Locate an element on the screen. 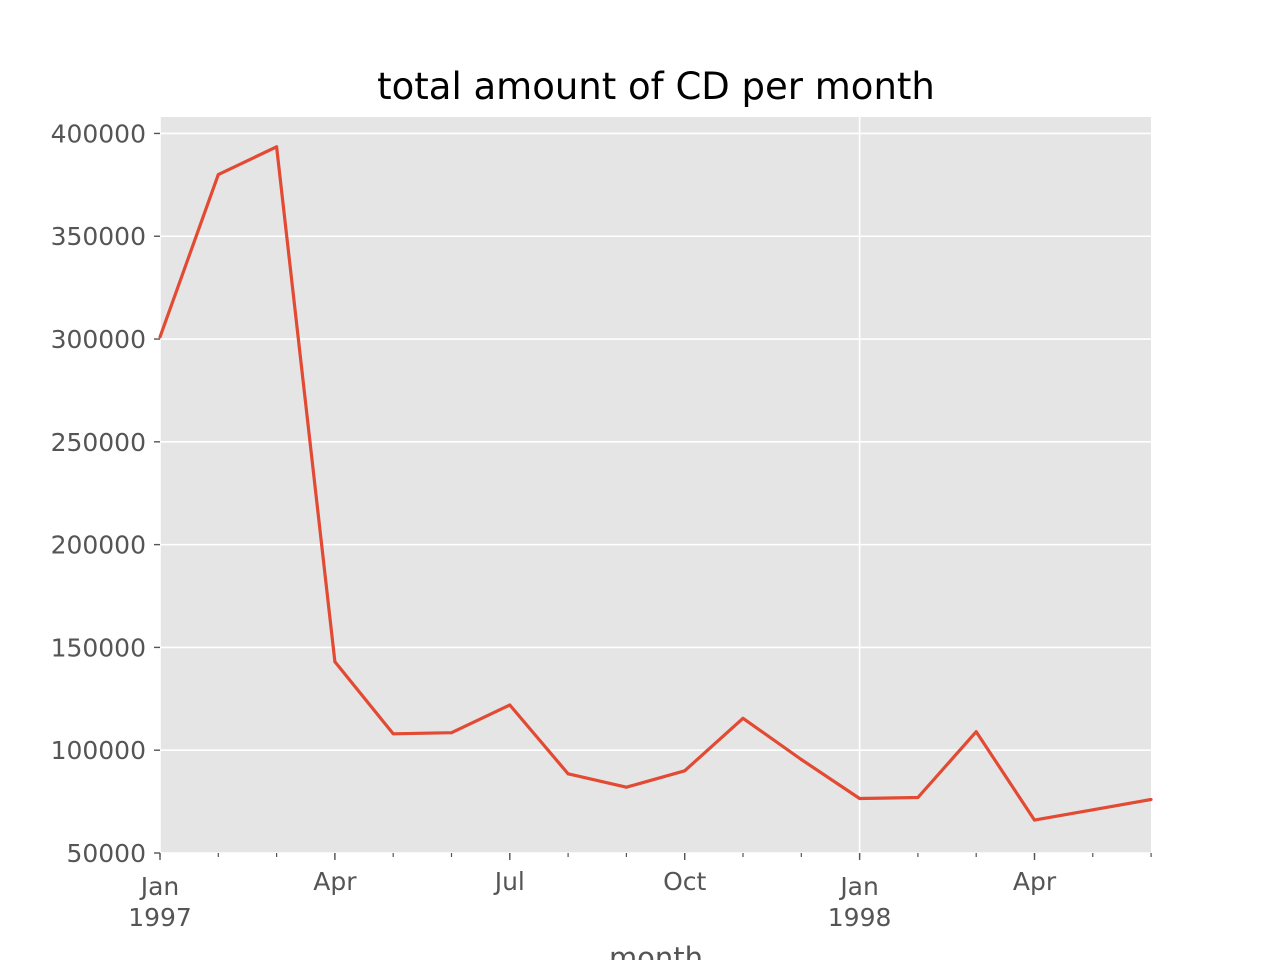 The image size is (1280, 960). x-tick-year-label: 1998 is located at coordinates (860, 917).